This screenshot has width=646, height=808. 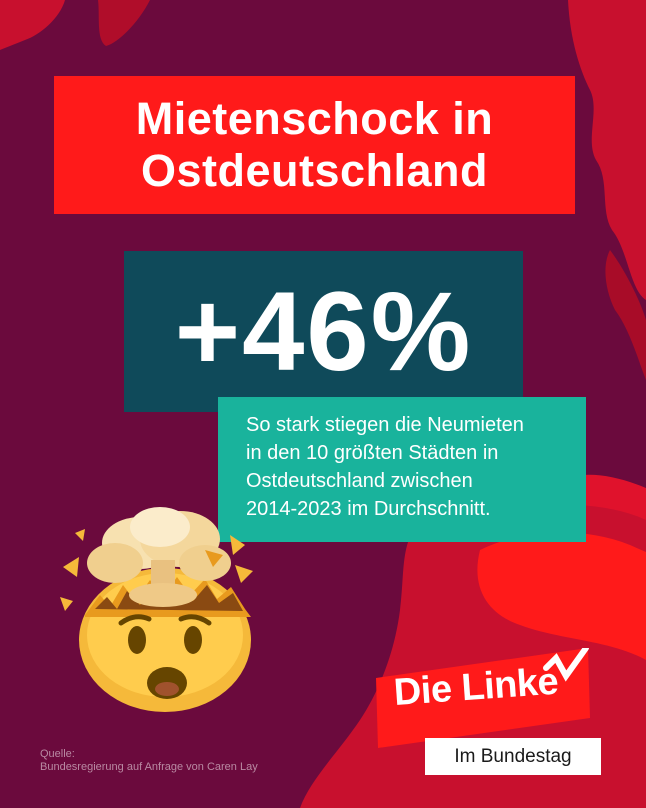 What do you see at coordinates (156, 609) in the screenshot?
I see `exploding-head-icon` at bounding box center [156, 609].